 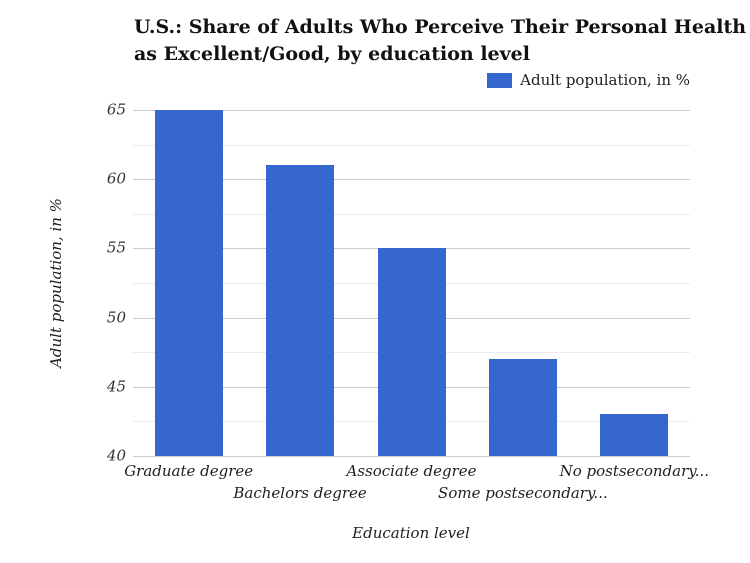 What do you see at coordinates (411, 471) in the screenshot?
I see `x-tick-label: Associate degree` at bounding box center [411, 471].